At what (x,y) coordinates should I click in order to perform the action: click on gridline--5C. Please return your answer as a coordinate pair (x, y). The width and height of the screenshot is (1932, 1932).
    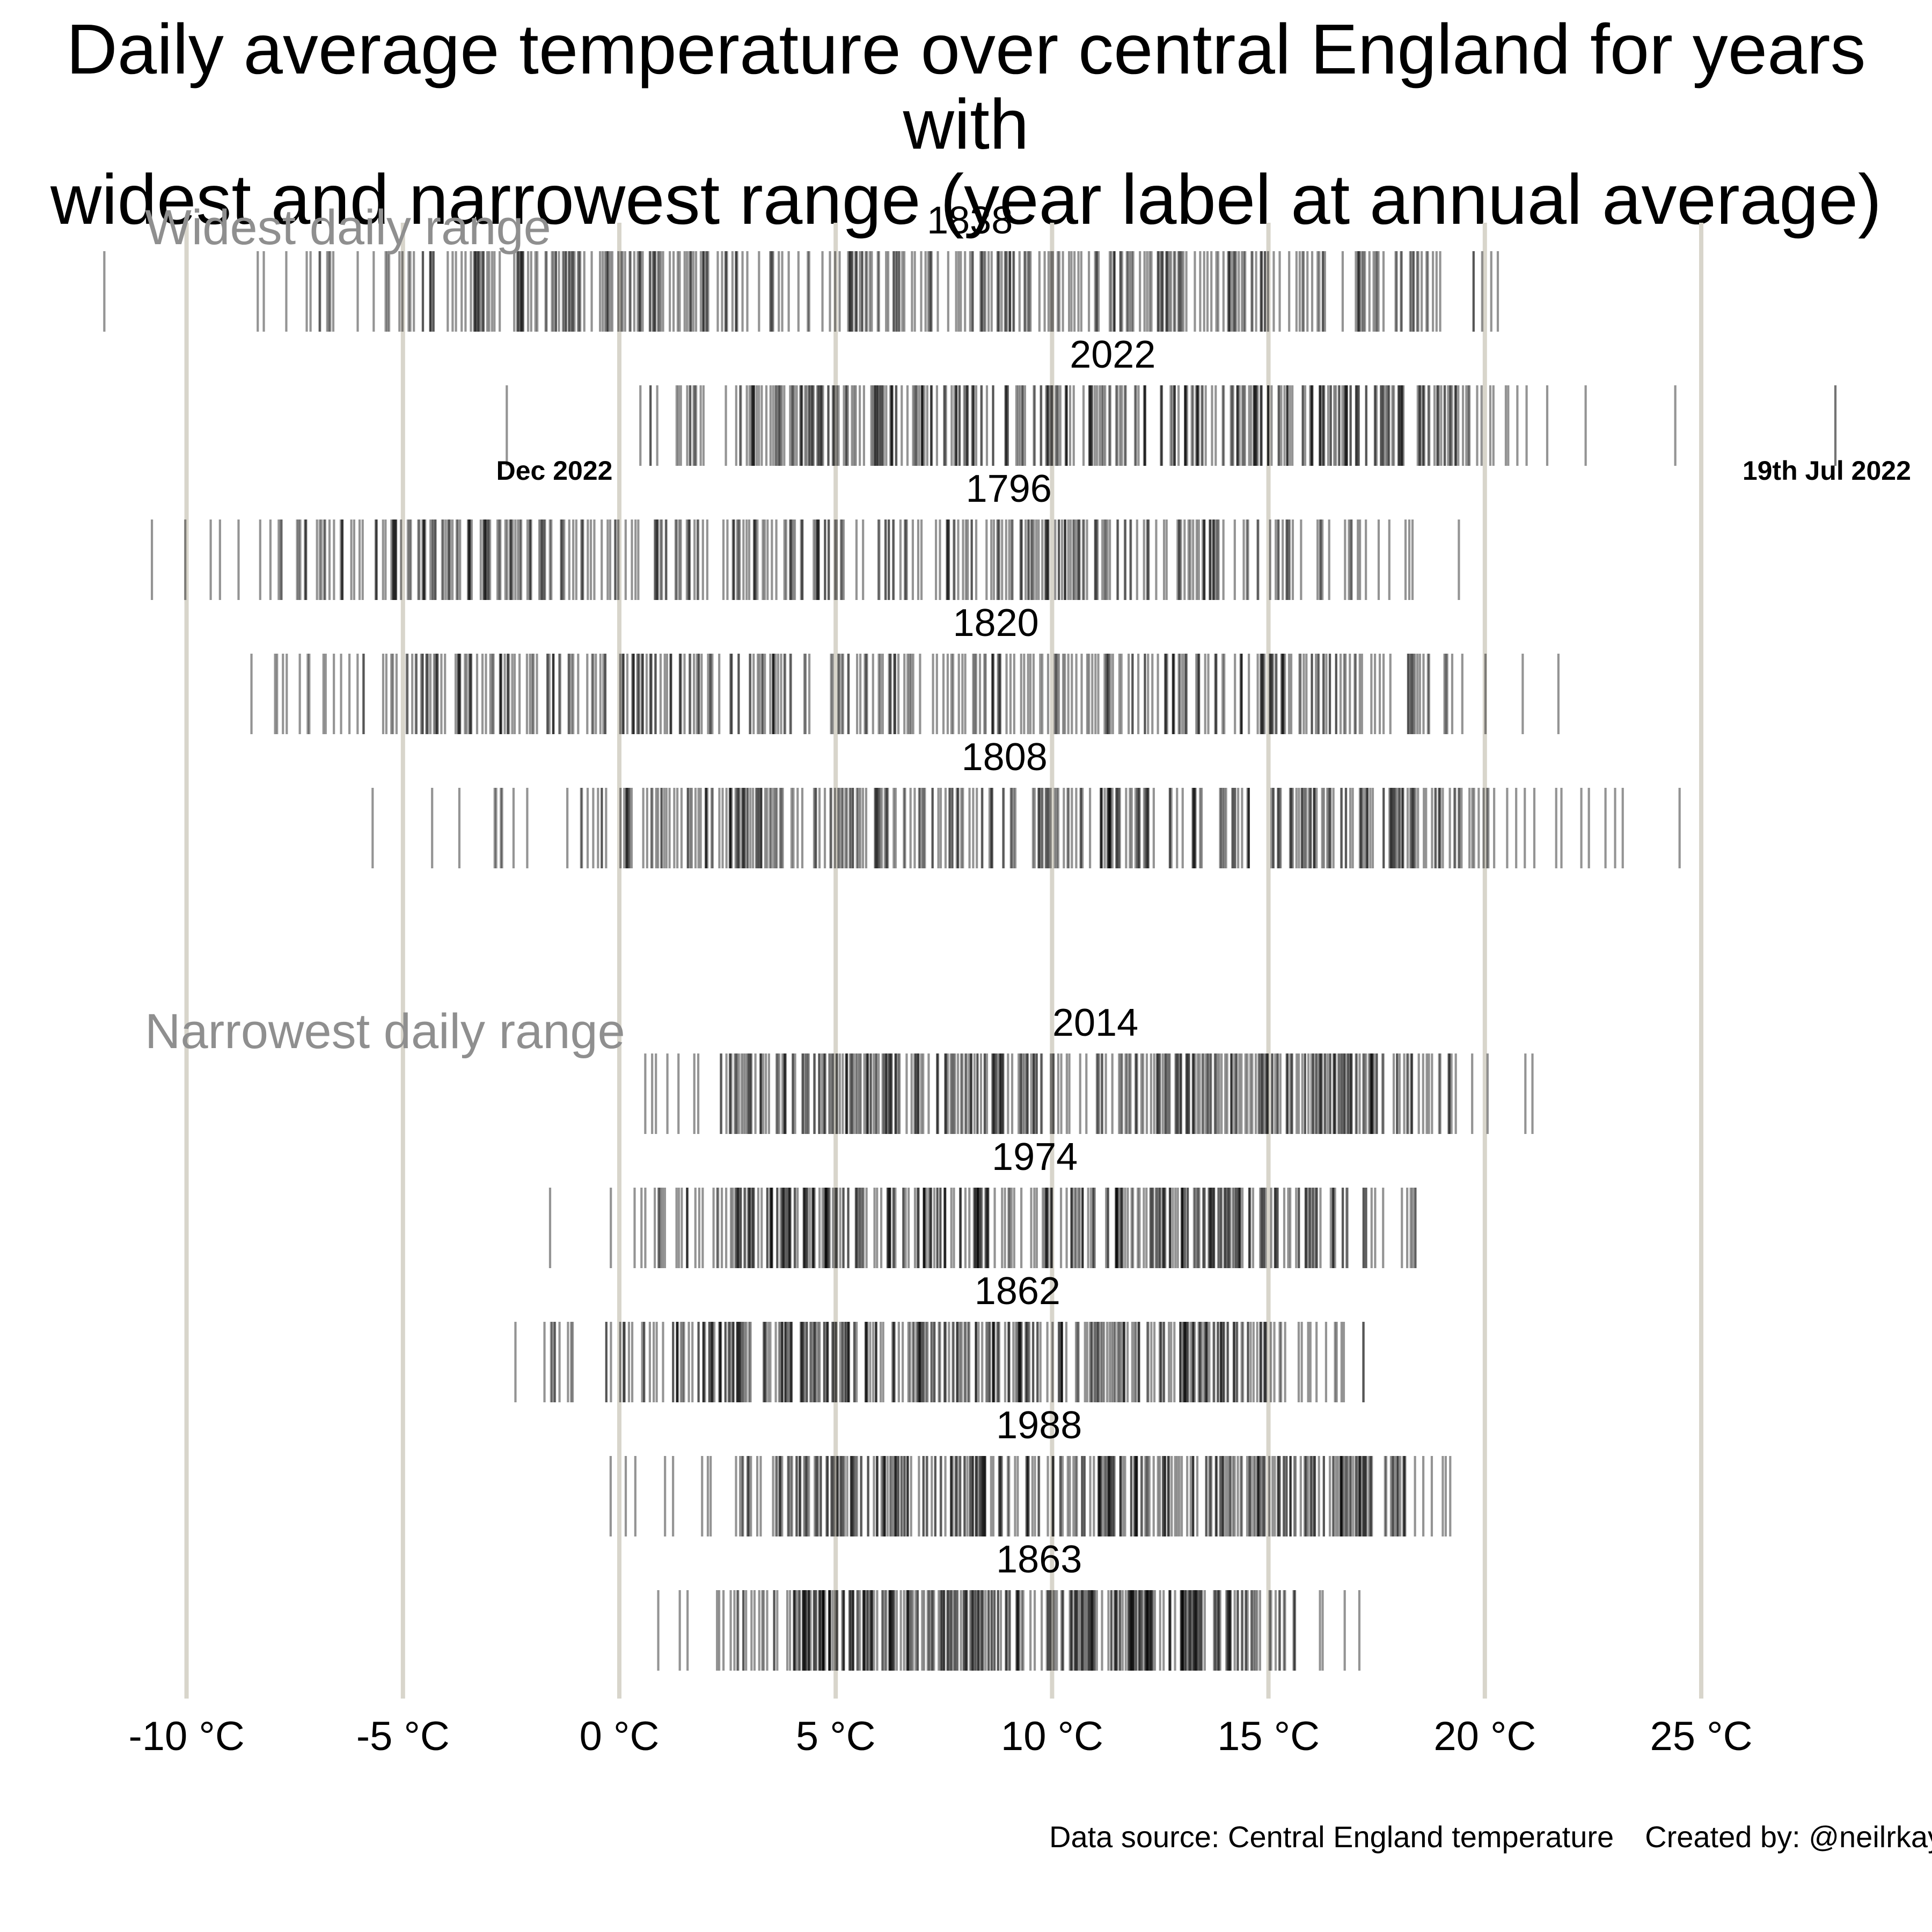
    Looking at the image, I should click on (402, 961).